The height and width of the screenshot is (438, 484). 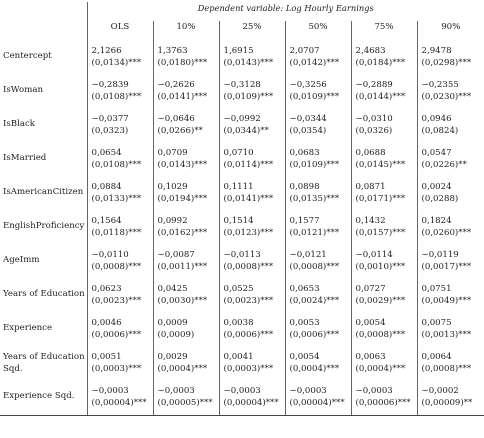 What do you see at coordinates (43, 126) in the screenshot?
I see `row-label: IsBlack` at bounding box center [43, 126].